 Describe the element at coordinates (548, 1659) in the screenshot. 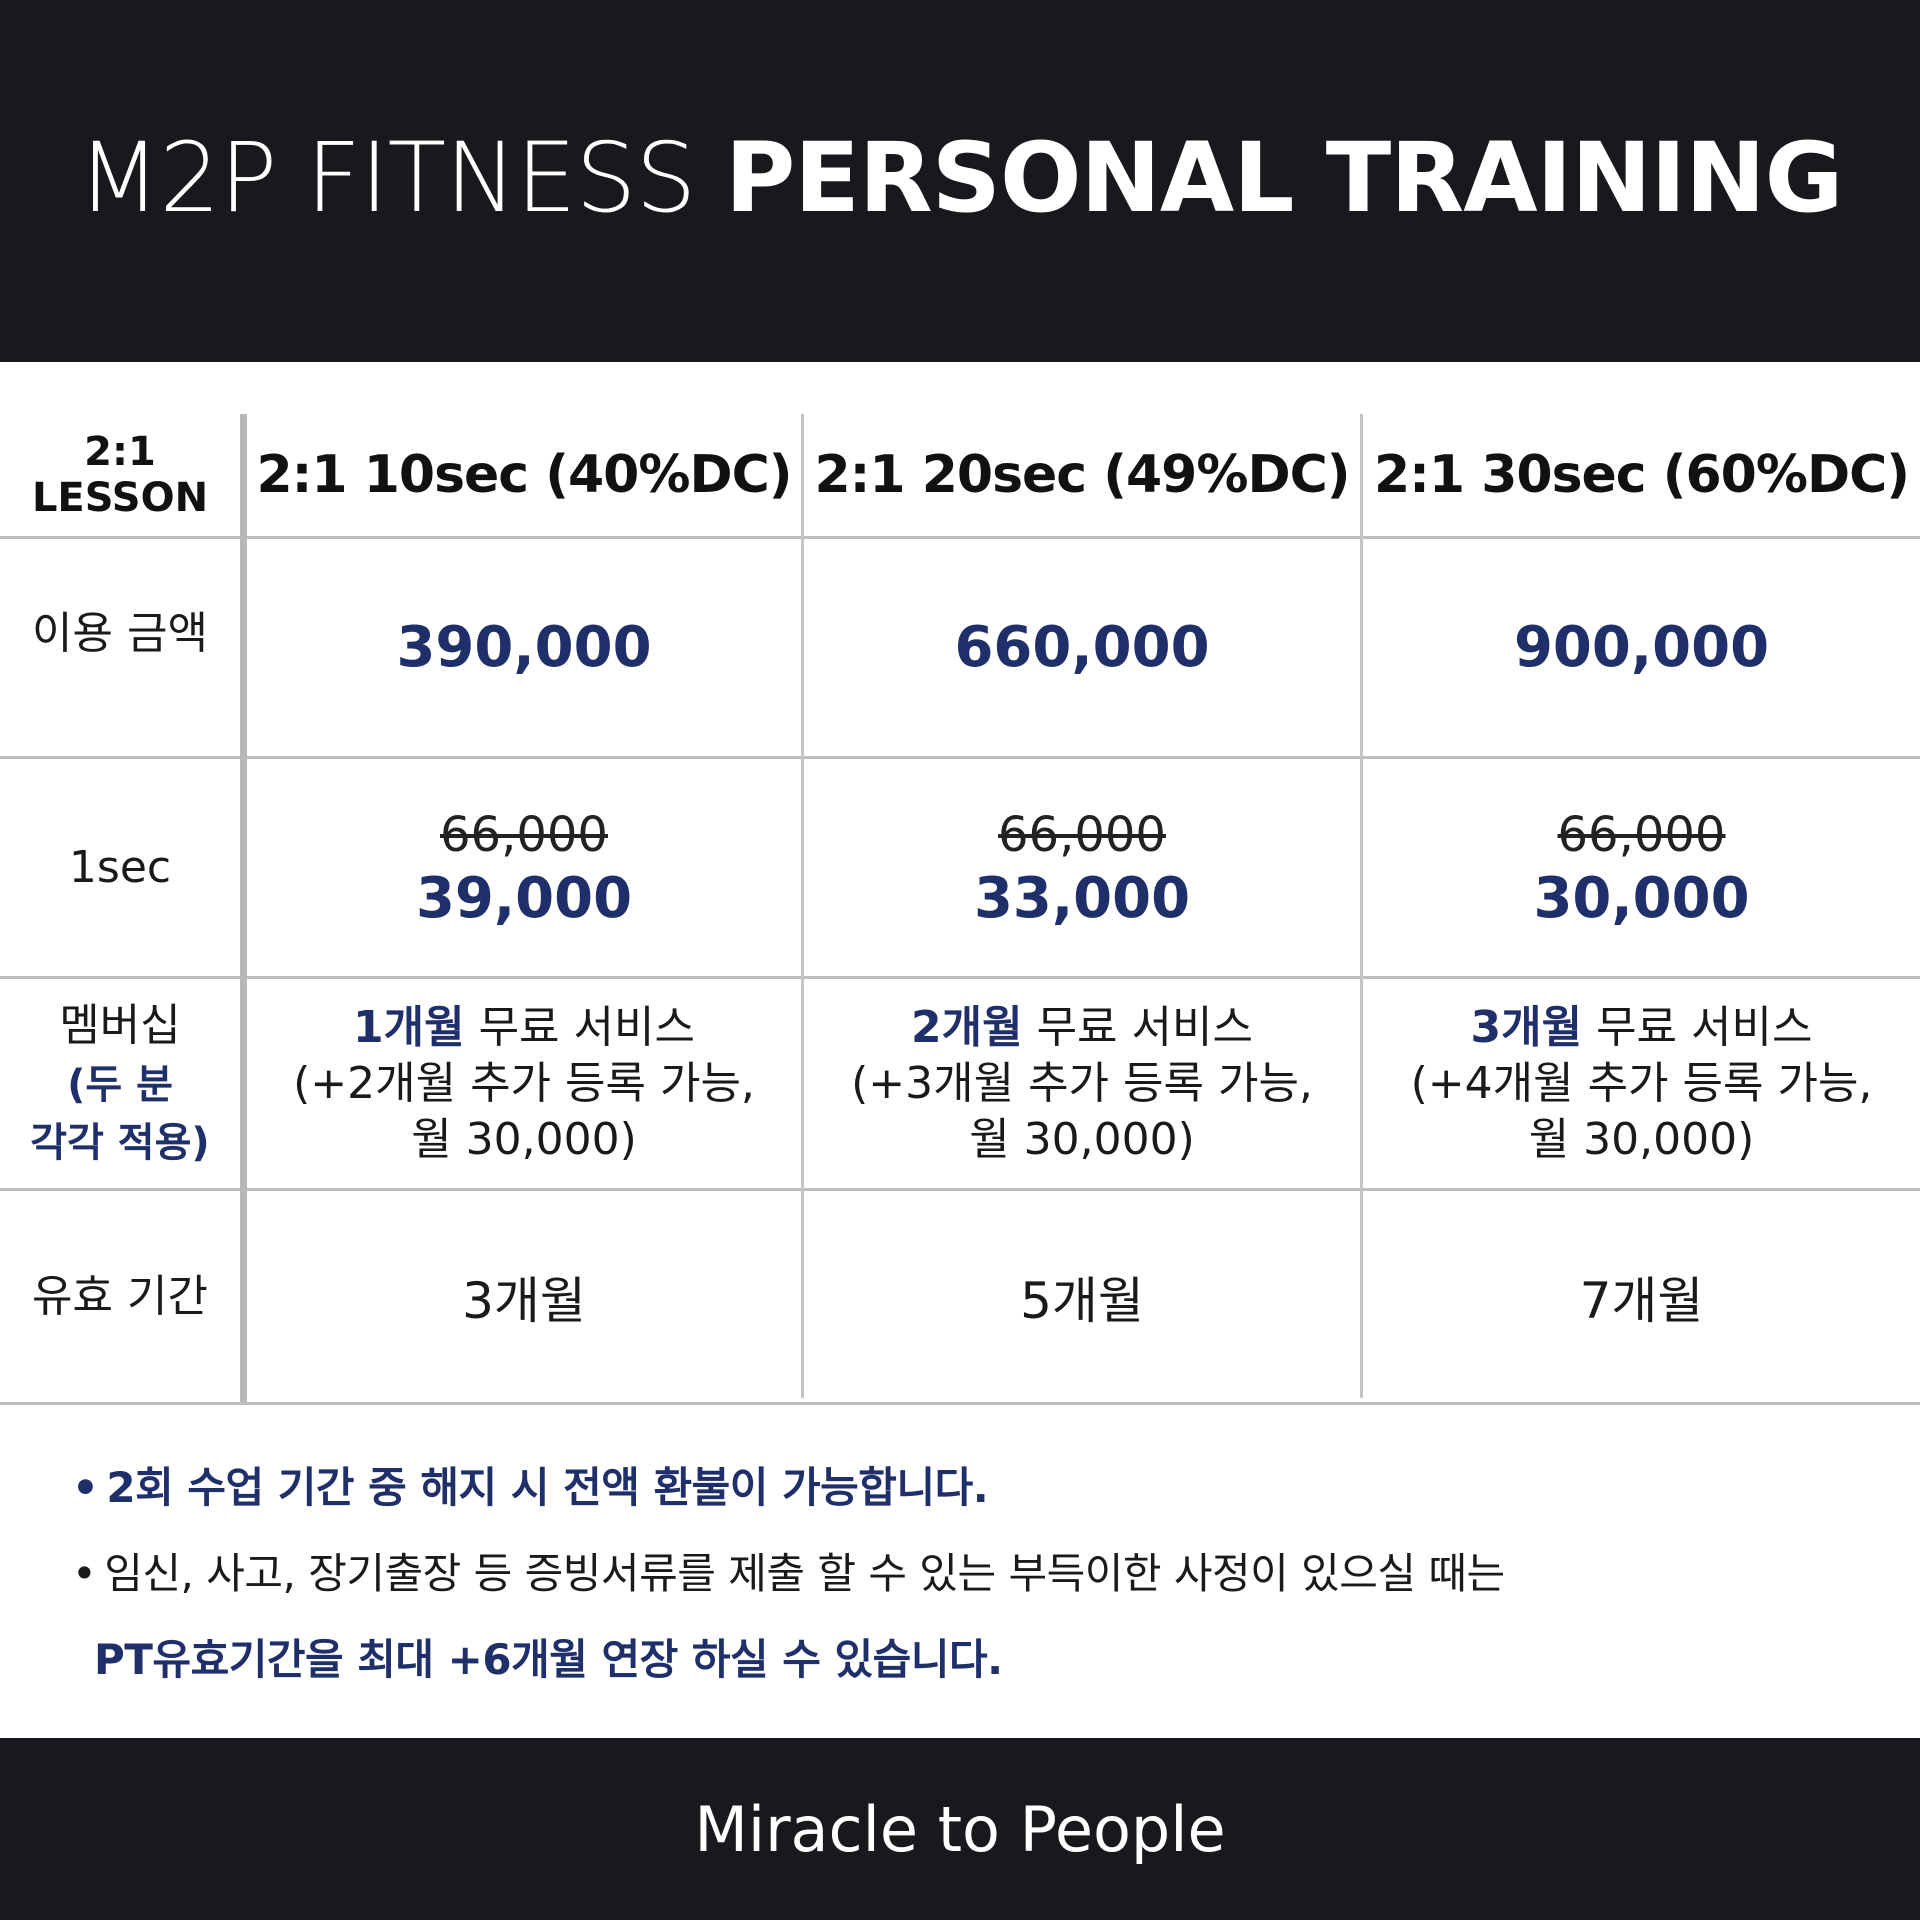

I see `note-text: PT유효기간을 최대 +6개월 연장 하실 수 있습니다.` at that location.